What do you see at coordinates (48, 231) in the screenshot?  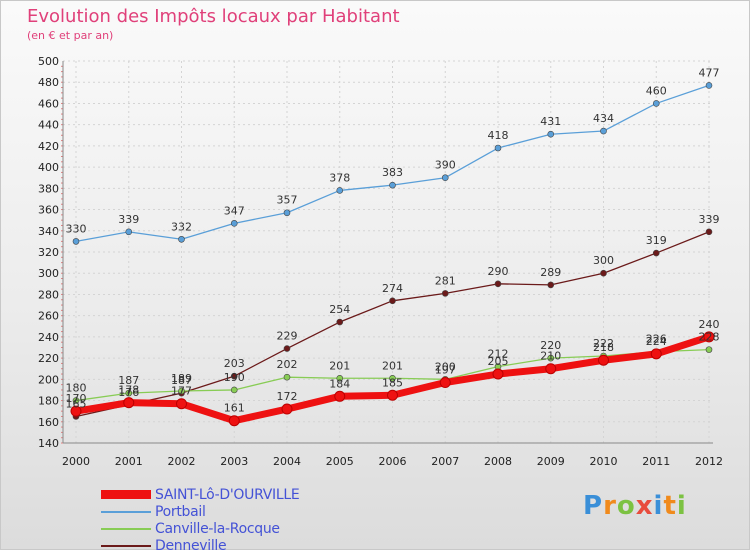 I see `y-tick-label: 340` at bounding box center [48, 231].